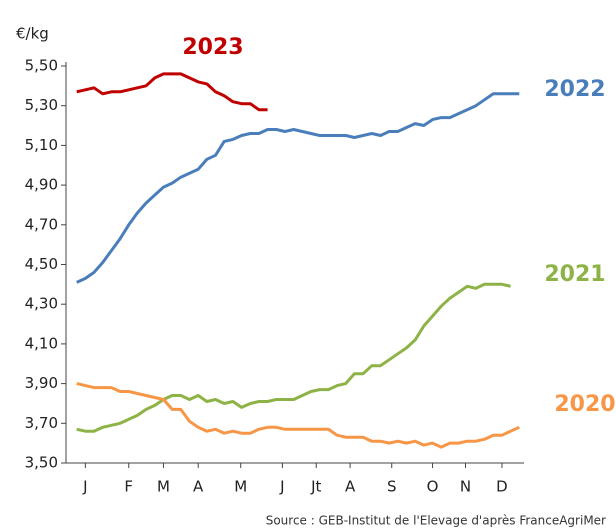 The width and height of the screenshot is (616, 531). I want to click on y-tick-label: 3,70, so click(41, 423).